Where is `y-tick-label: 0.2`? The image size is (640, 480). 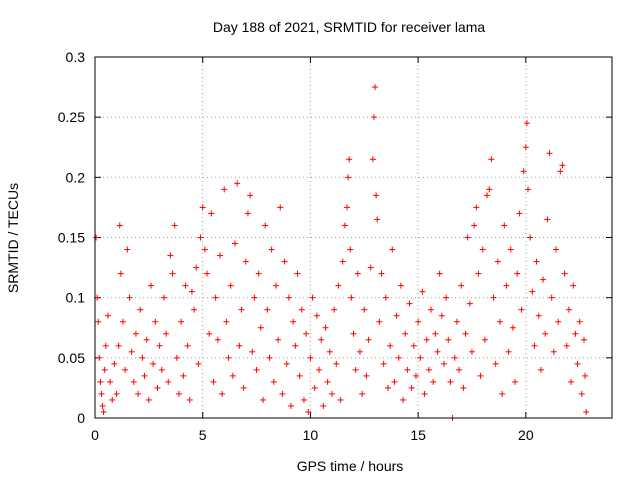 y-tick-label: 0.2 is located at coordinates (76, 177).